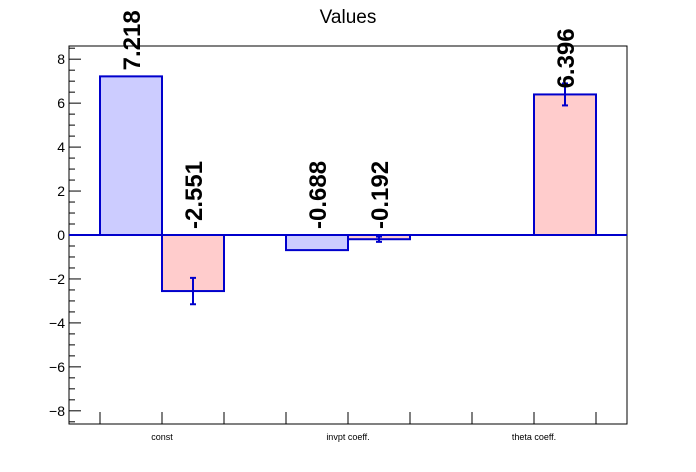  I want to click on ytick-label: 0, so click(61, 235).